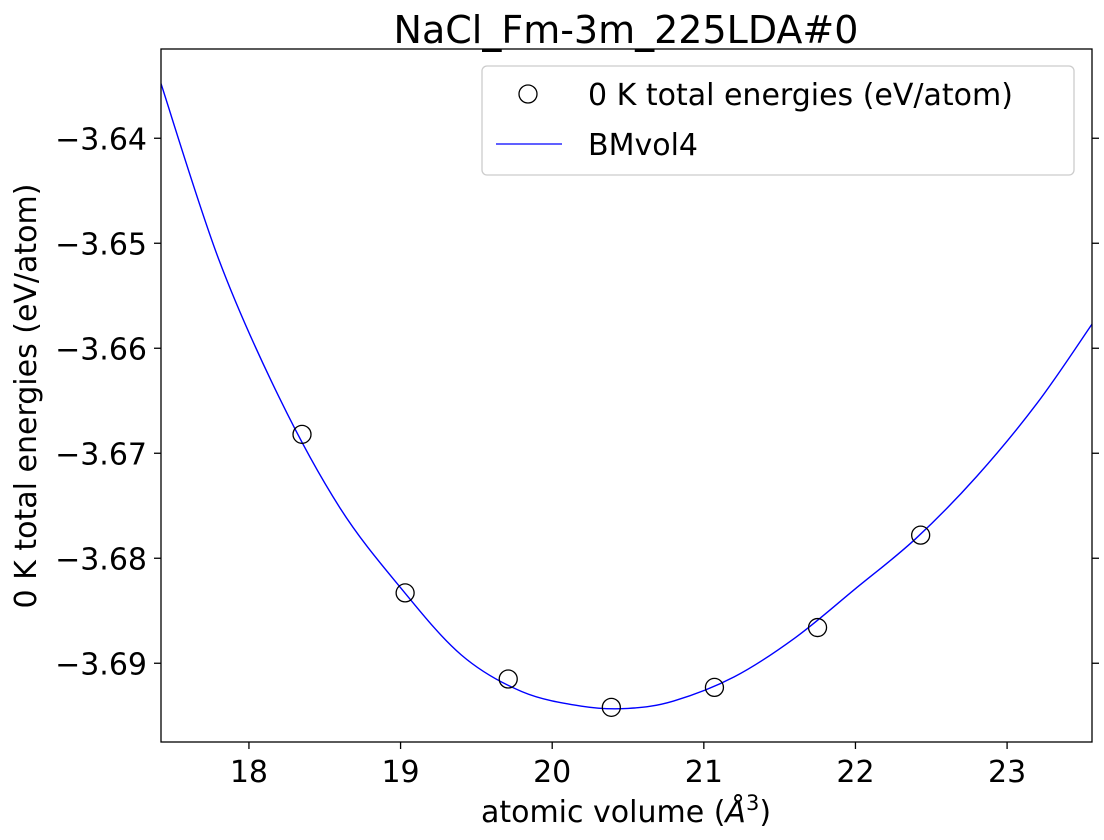 Image resolution: width=1104 pixels, height=840 pixels. What do you see at coordinates (101, 559) in the screenshot?
I see `y-tick-label-4: −3.68` at bounding box center [101, 559].